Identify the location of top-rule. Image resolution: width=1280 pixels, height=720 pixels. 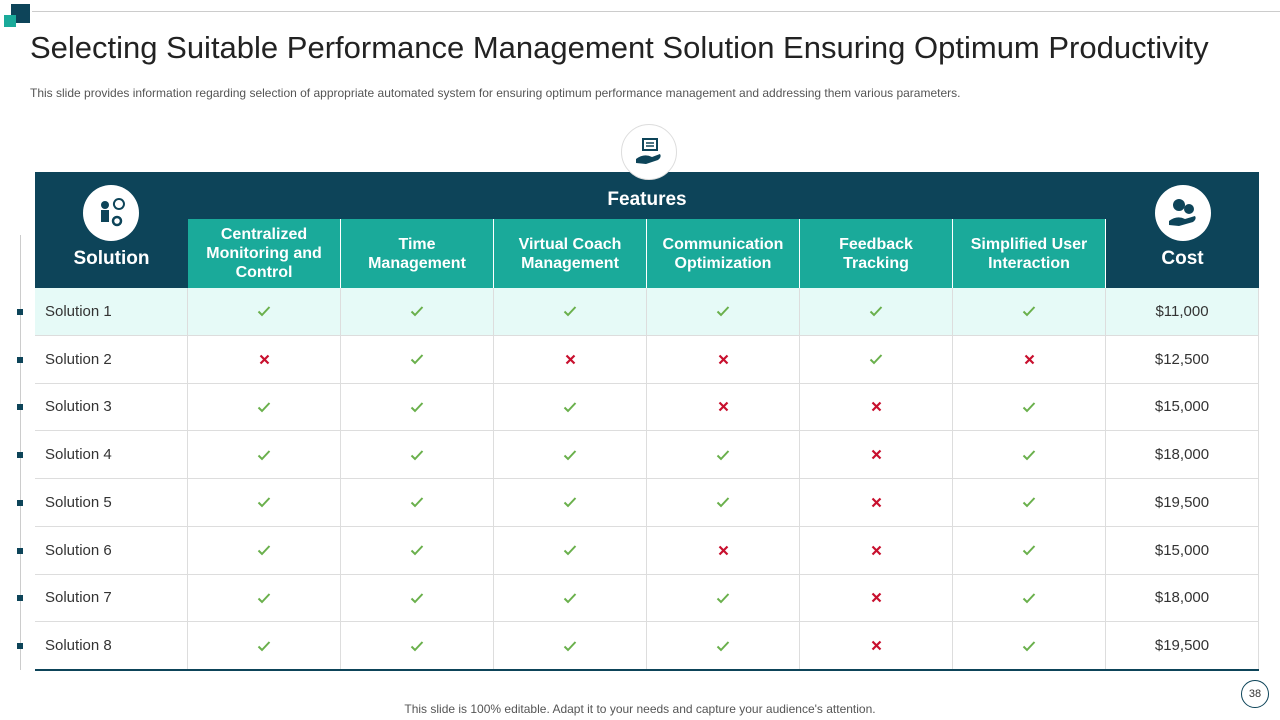
(656, 11).